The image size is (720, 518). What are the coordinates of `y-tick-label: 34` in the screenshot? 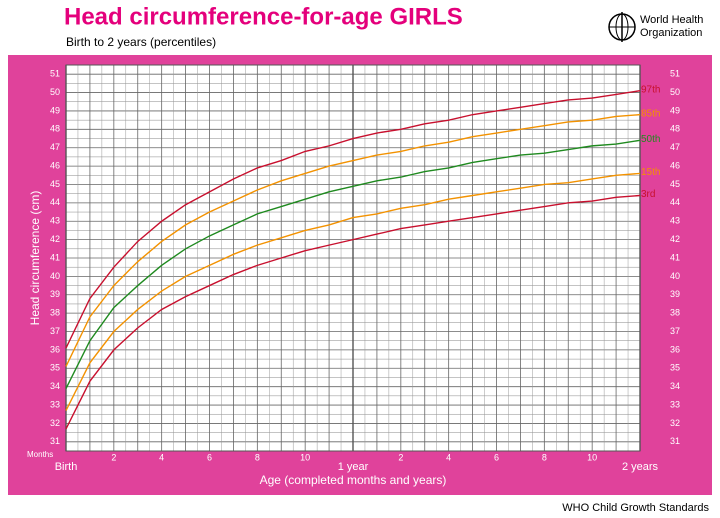 It's located at (55, 386).